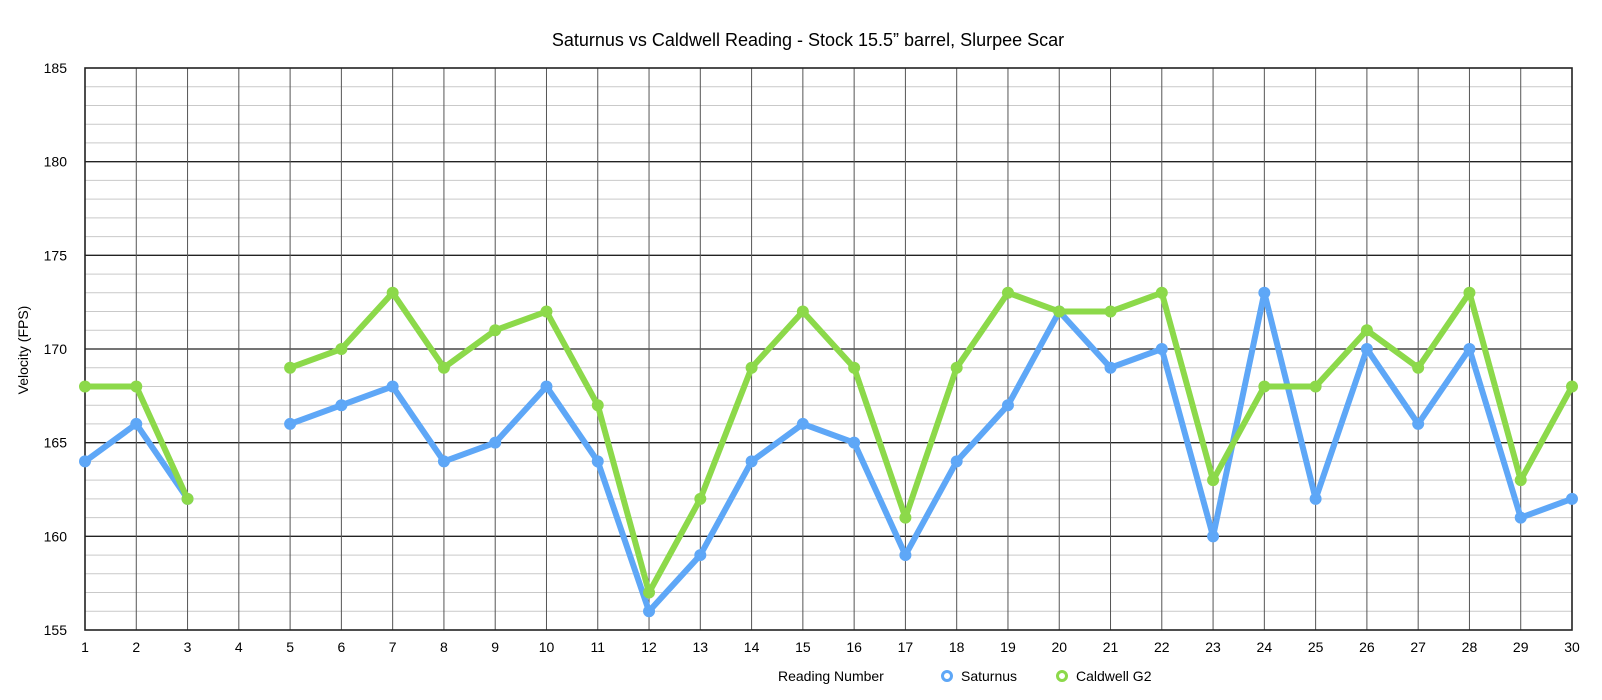 This screenshot has height=700, width=1602. Describe the element at coordinates (1213, 647) in the screenshot. I see `x-tick-label: 23` at that location.